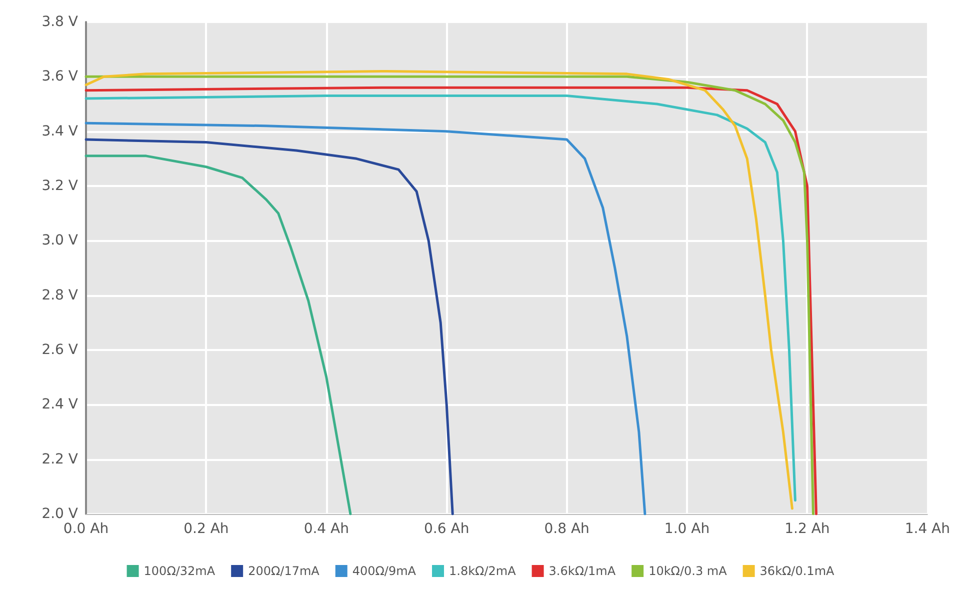 The height and width of the screenshot is (594, 961). I want to click on x-tick-label: 1.4 Ah, so click(927, 529).